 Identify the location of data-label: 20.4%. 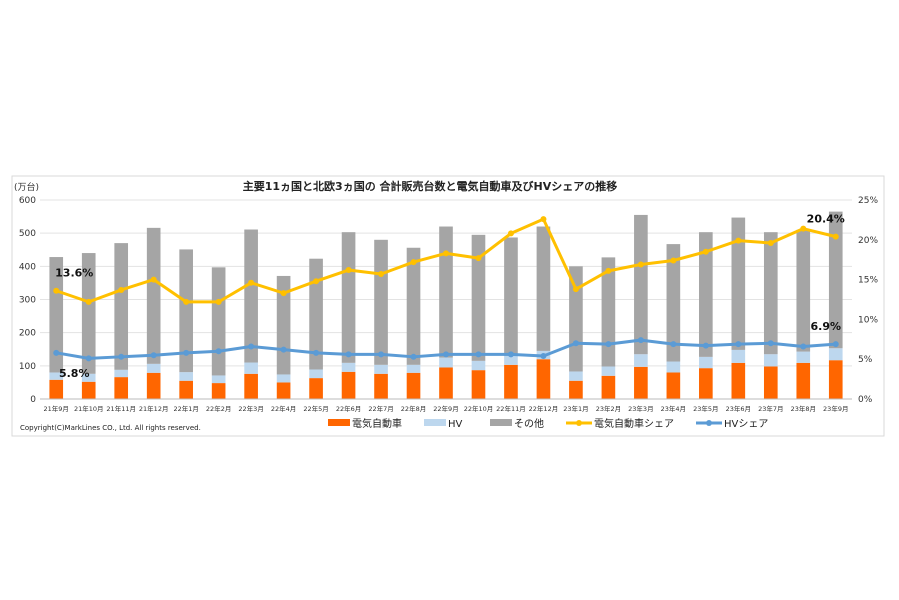
(826, 219).